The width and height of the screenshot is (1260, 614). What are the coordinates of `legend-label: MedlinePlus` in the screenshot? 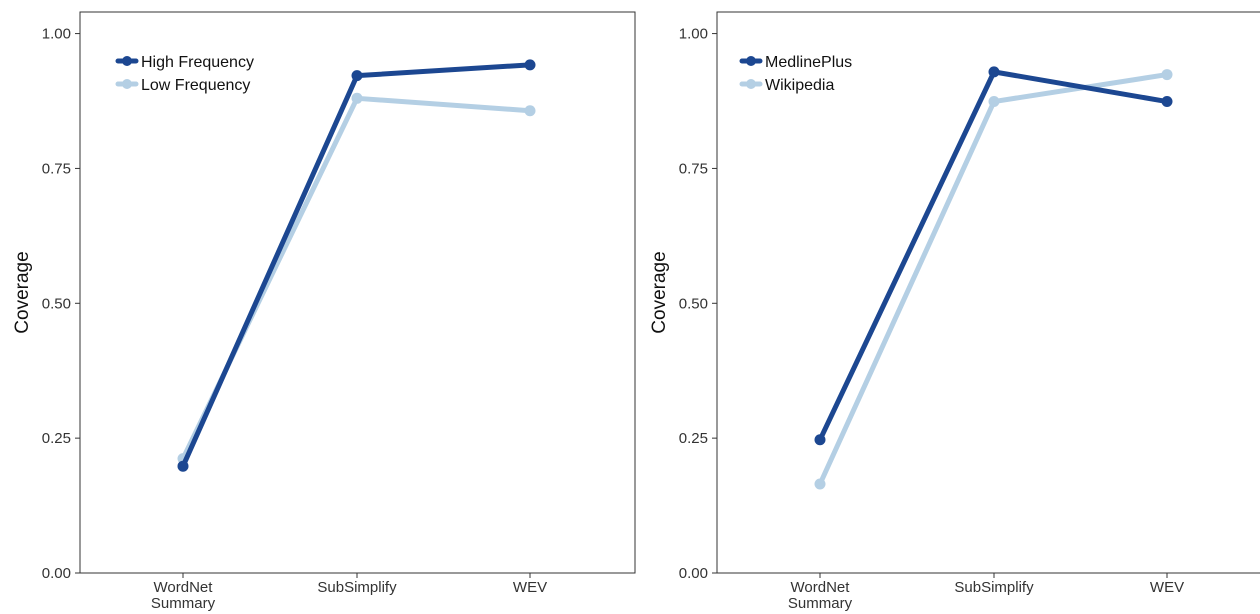 It's located at (808, 62).